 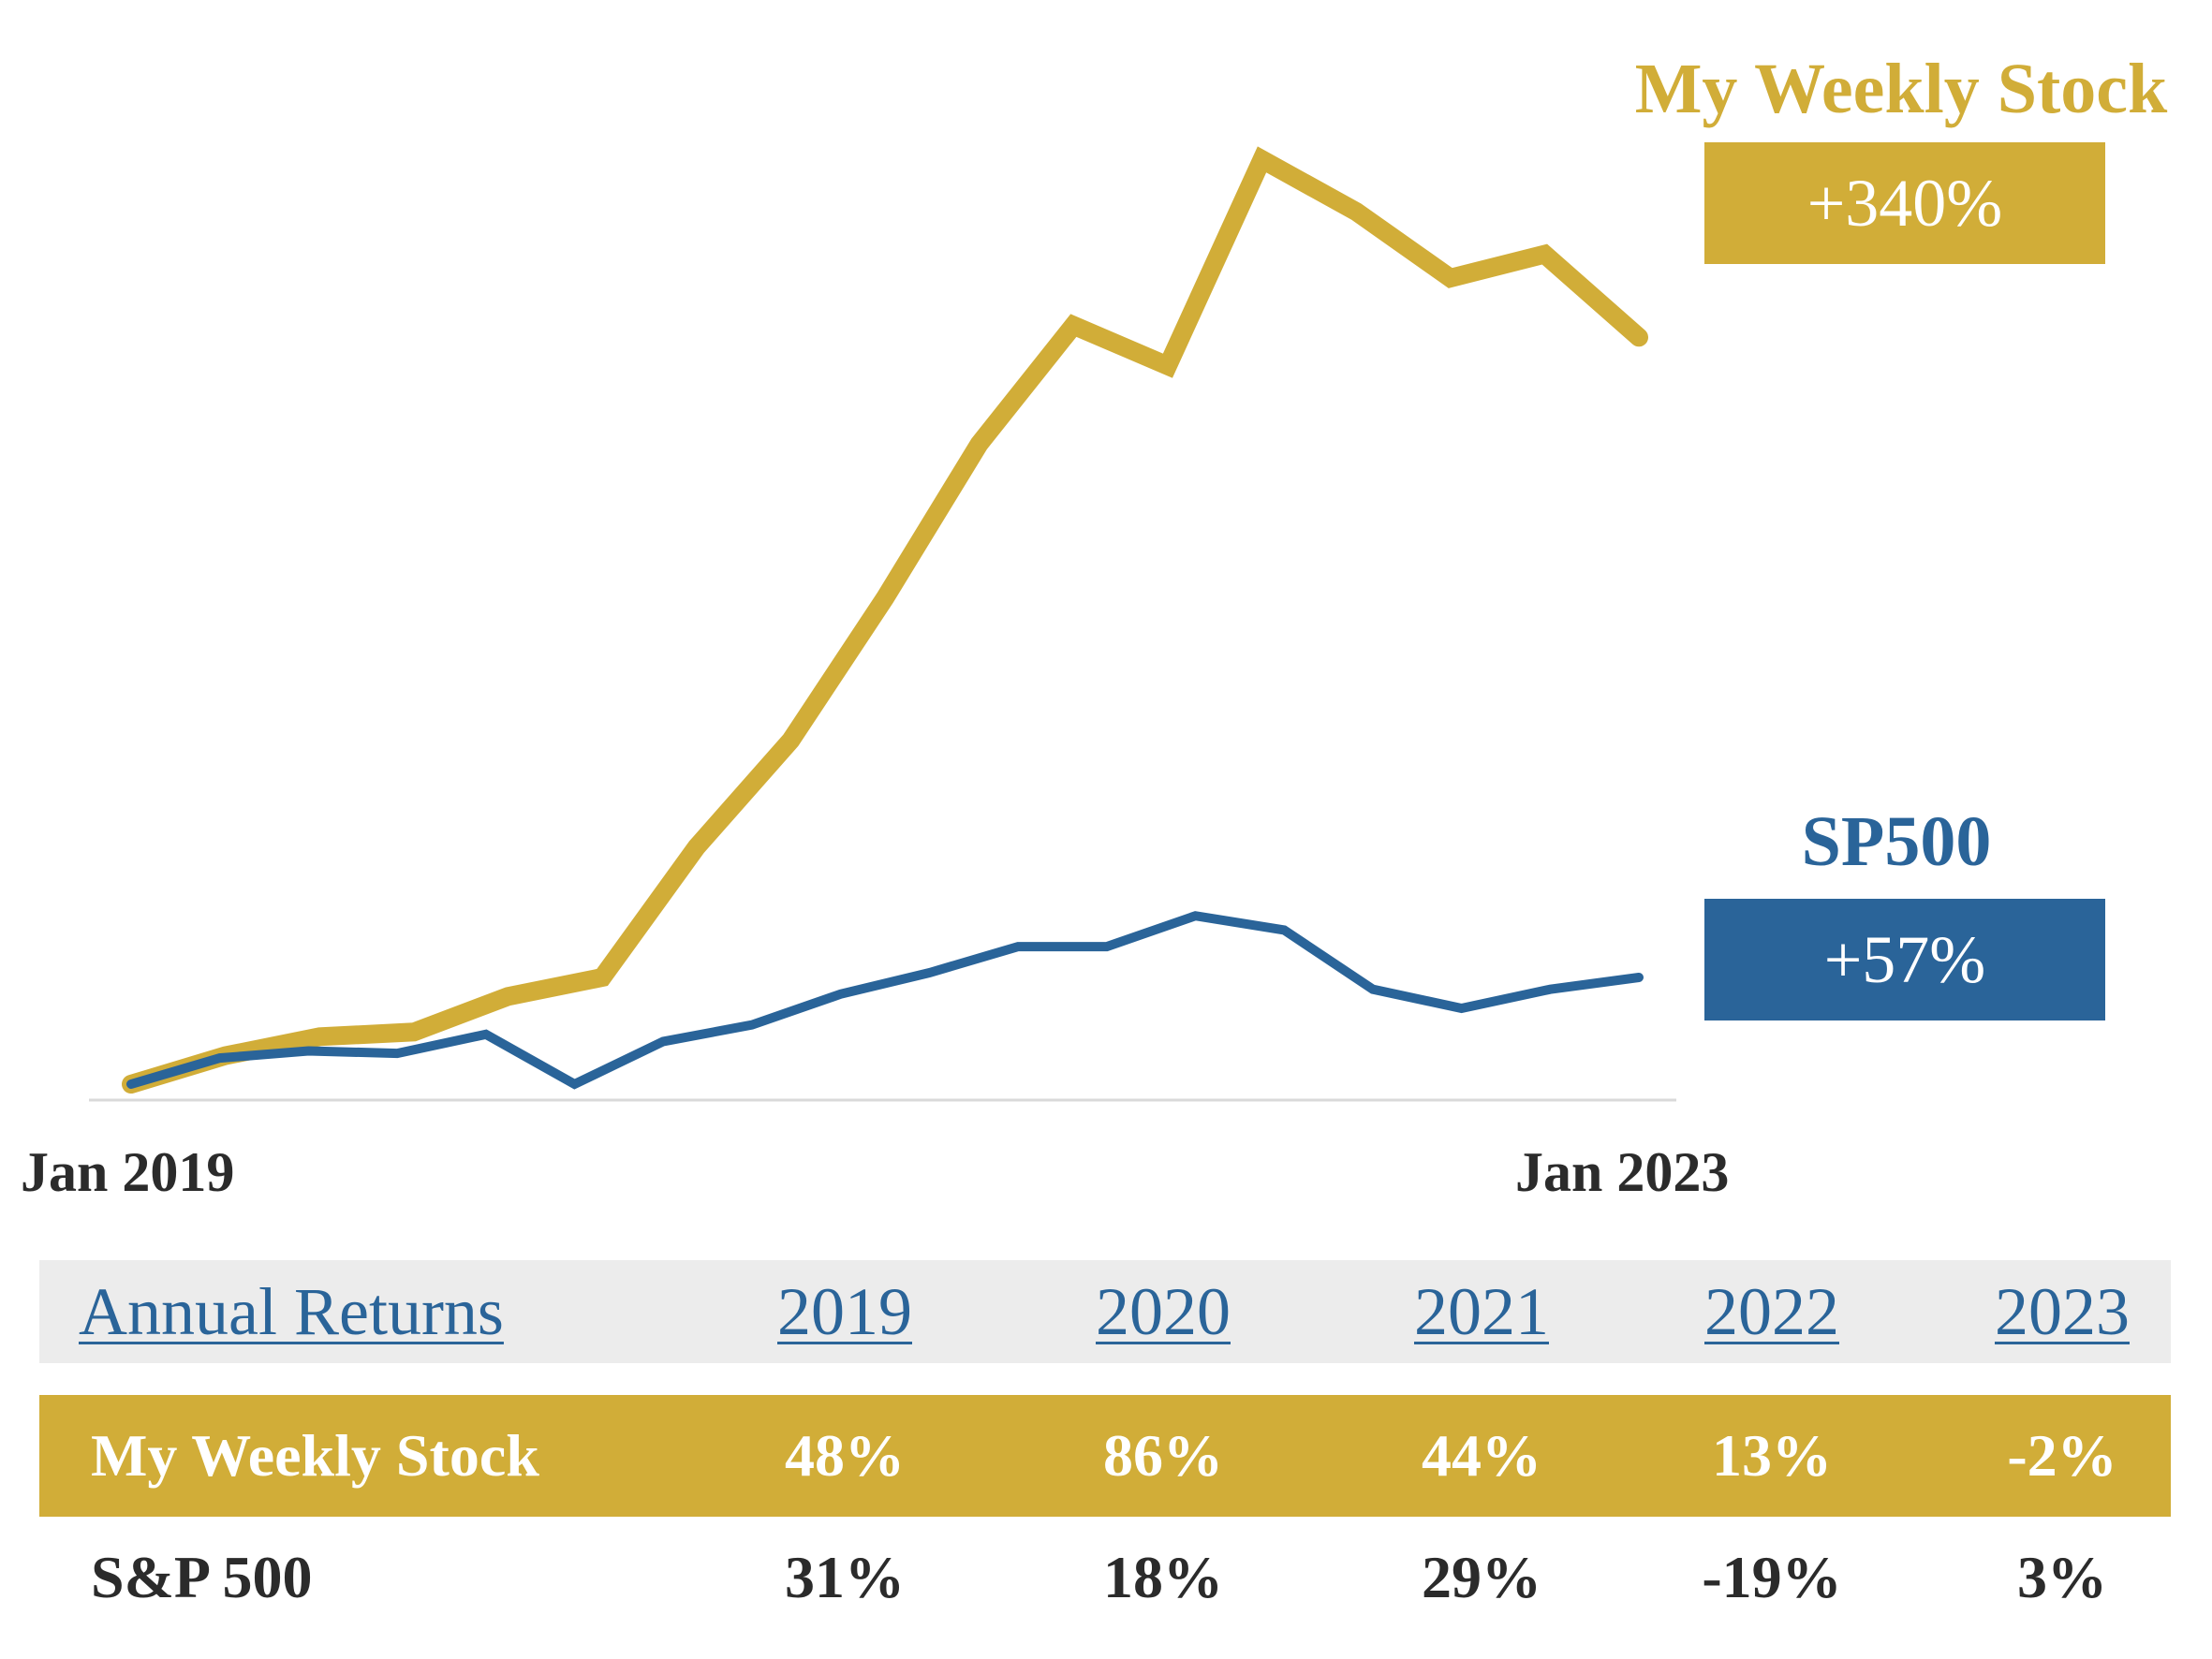 I want to click on header-year-2022: 2022, so click(x=1772, y=1311).